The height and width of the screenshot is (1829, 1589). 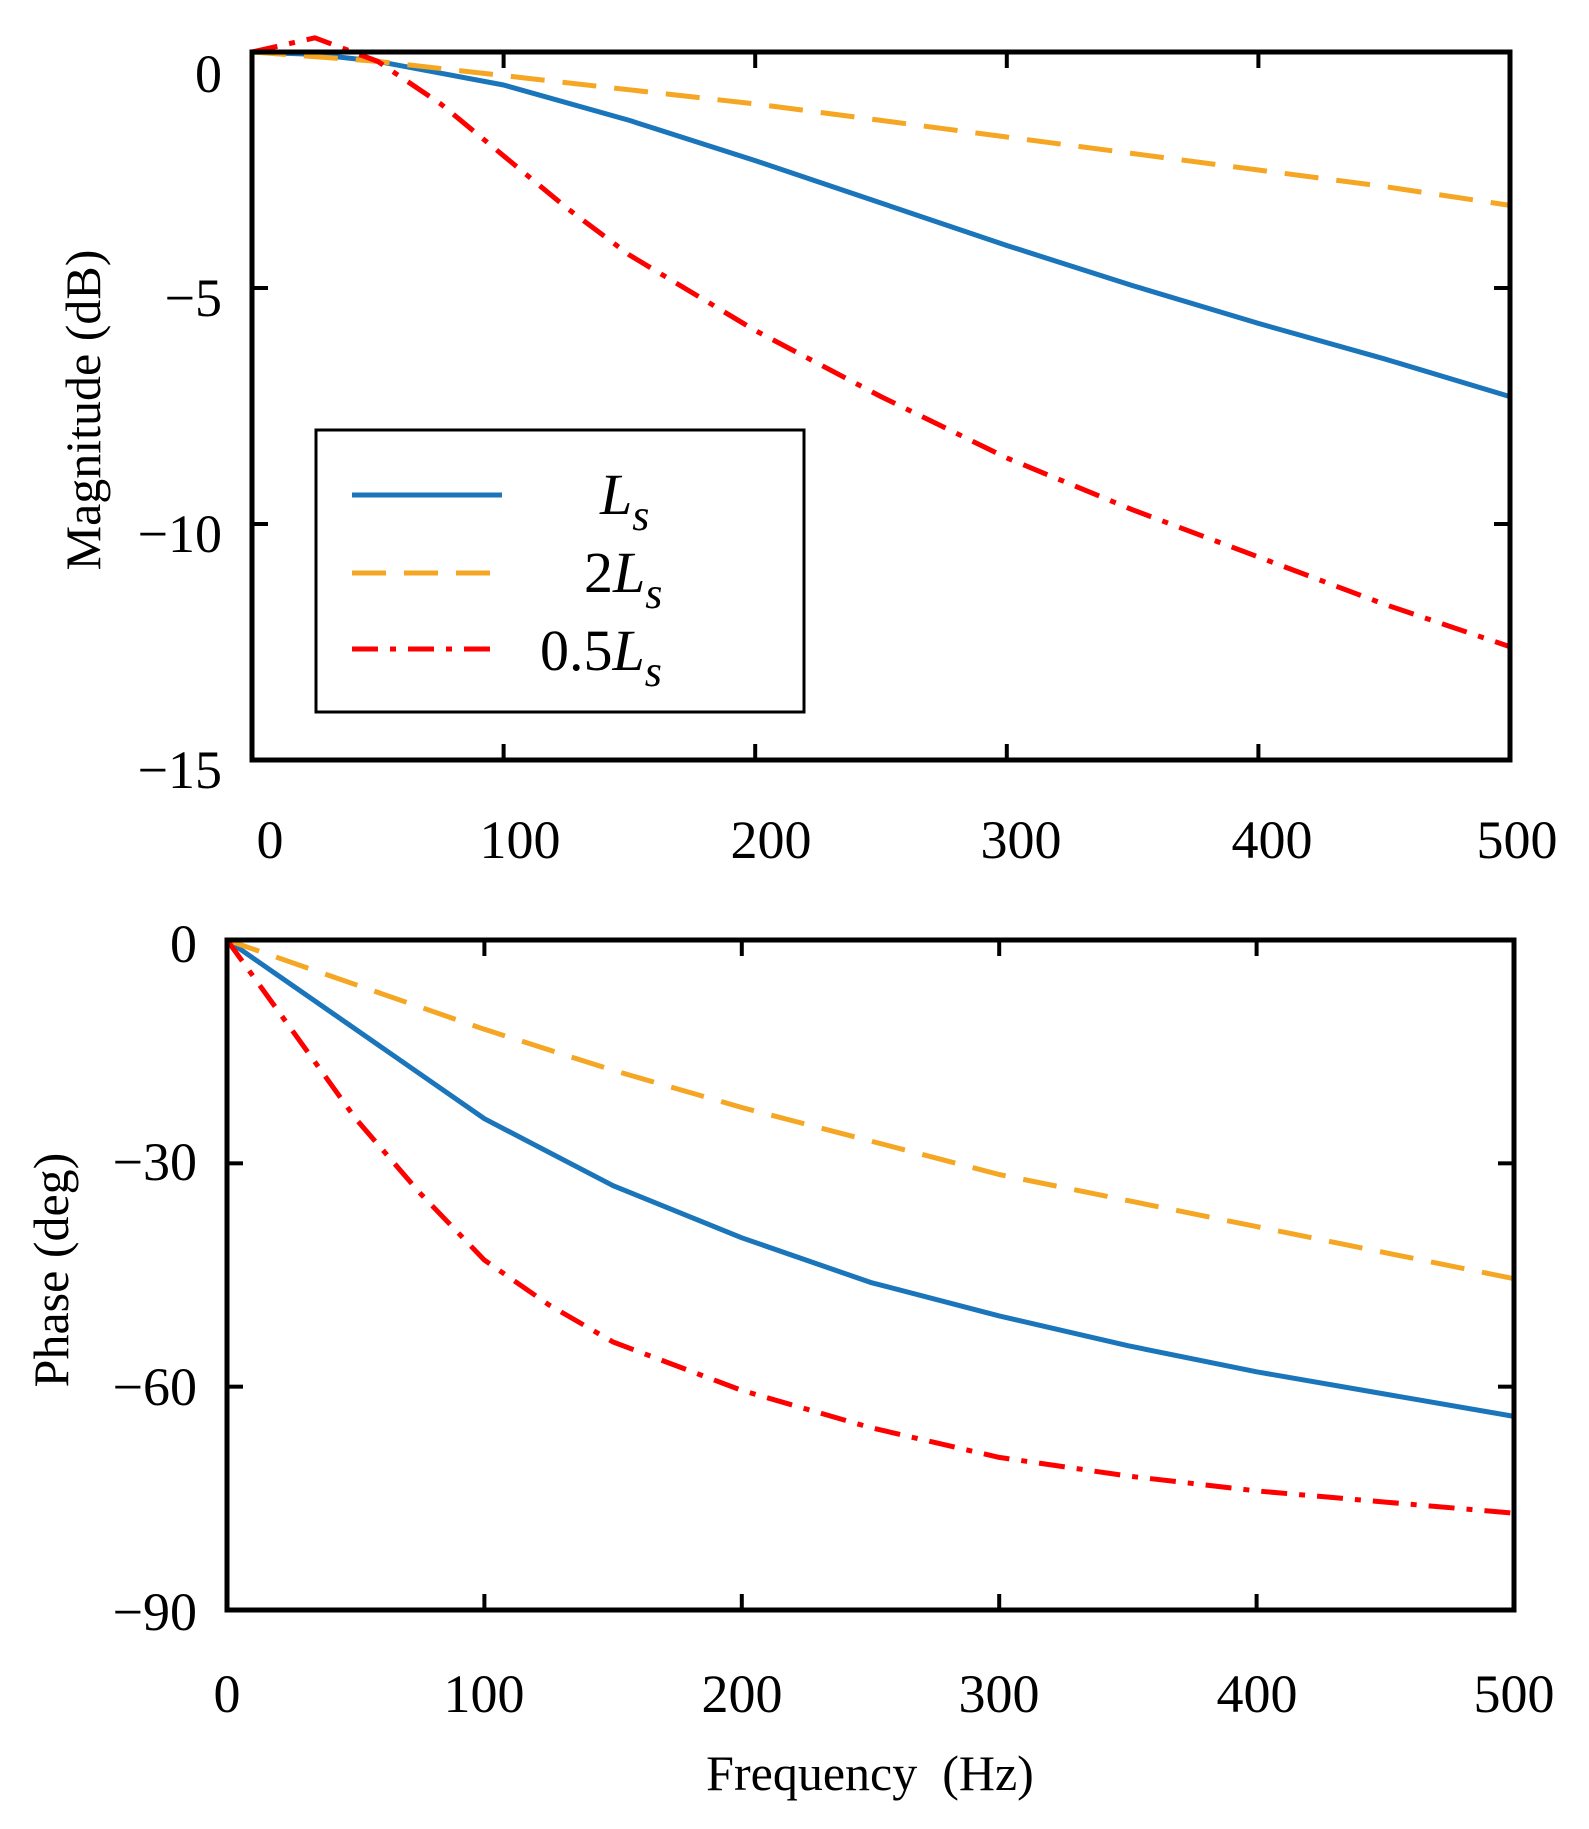 What do you see at coordinates (999, 1694) in the screenshot?
I see `phase-xtick-label: 300` at bounding box center [999, 1694].